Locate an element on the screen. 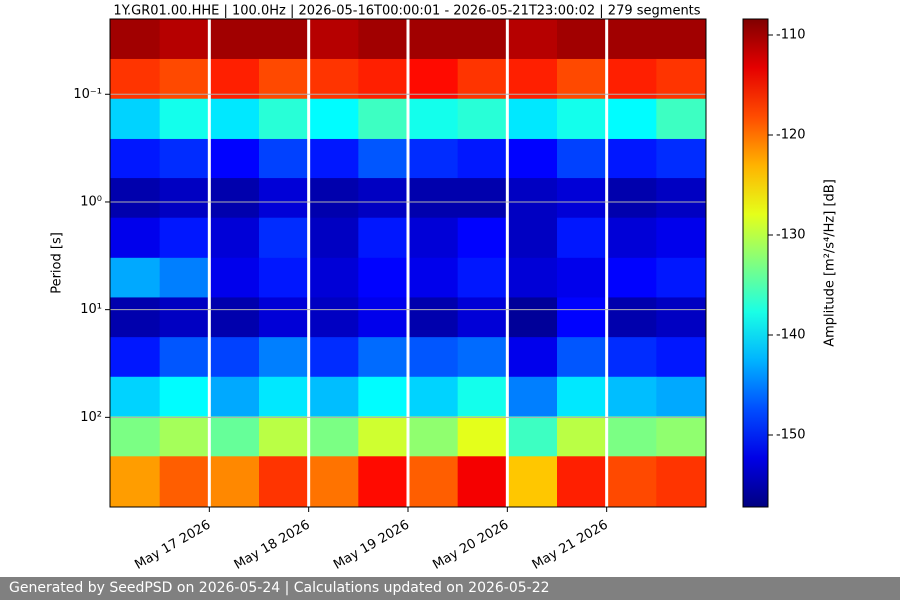  colorbar-tick-label: -150 is located at coordinates (791, 435).